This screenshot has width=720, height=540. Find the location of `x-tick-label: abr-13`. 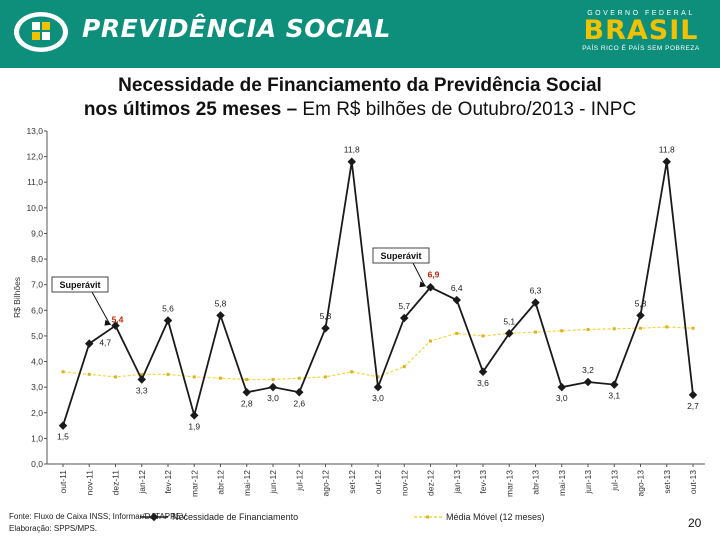

x-tick-label: abr-13 is located at coordinates (536, 482).